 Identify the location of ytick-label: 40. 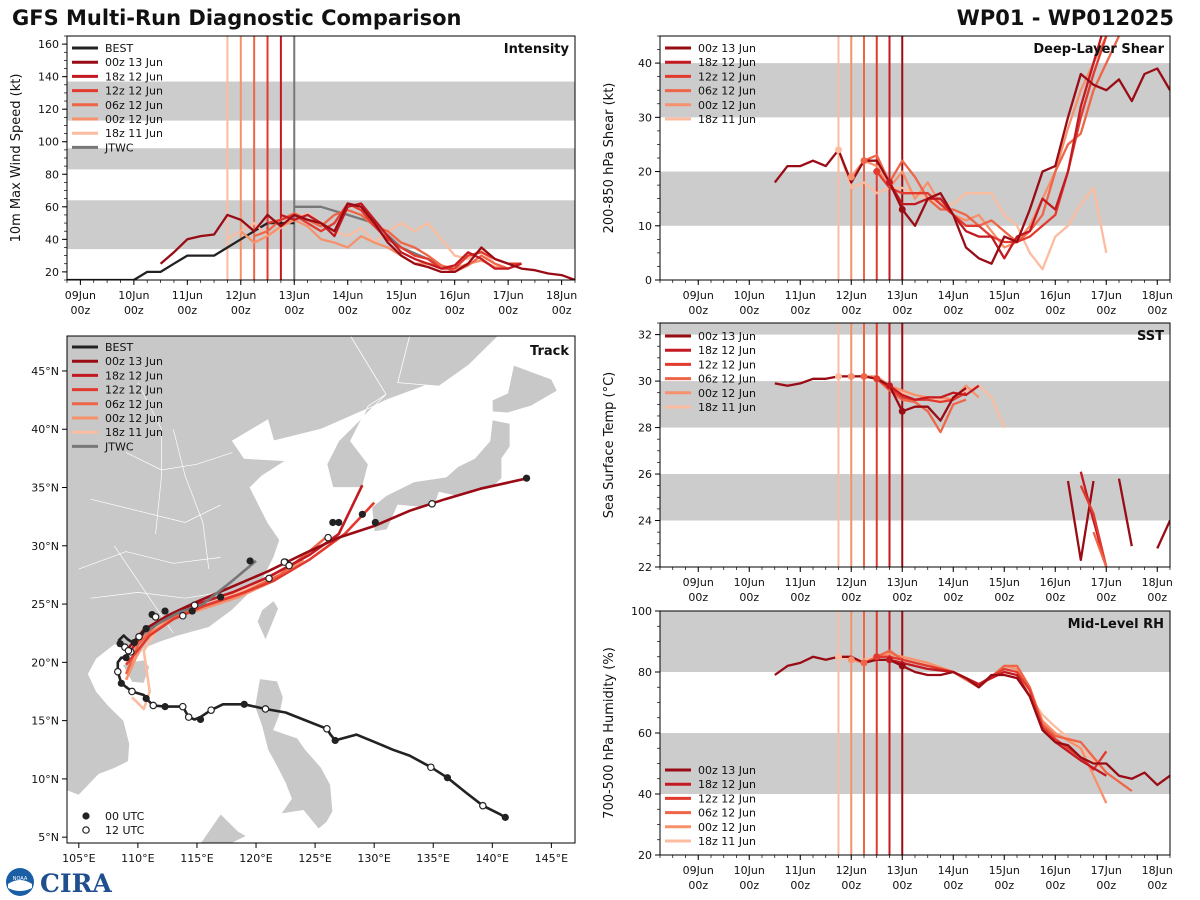
(645, 794).